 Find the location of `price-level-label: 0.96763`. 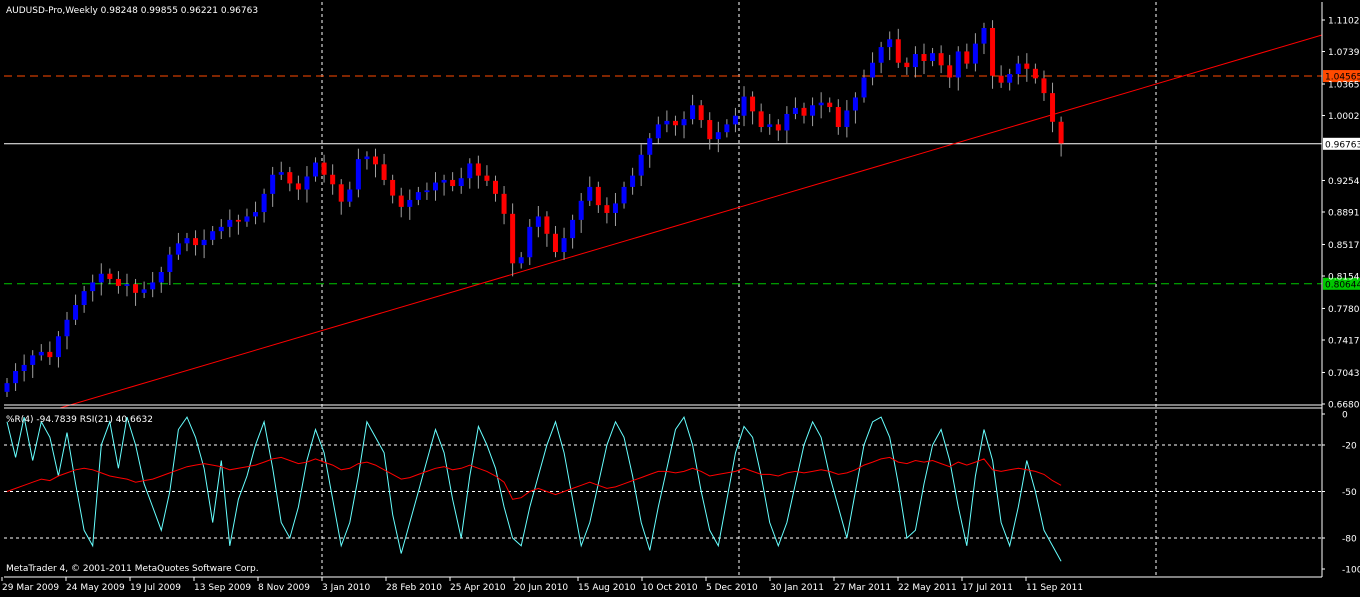

price-level-label: 0.96763 is located at coordinates (1342, 145).